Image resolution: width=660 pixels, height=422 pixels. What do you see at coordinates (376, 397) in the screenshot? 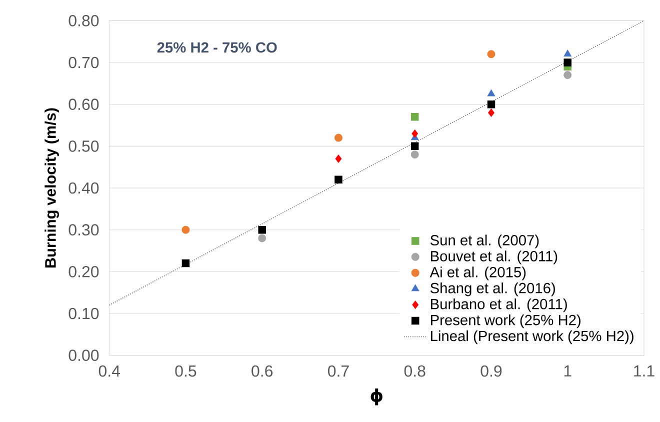
I see `x-axis-title: ϕ` at bounding box center [376, 397].